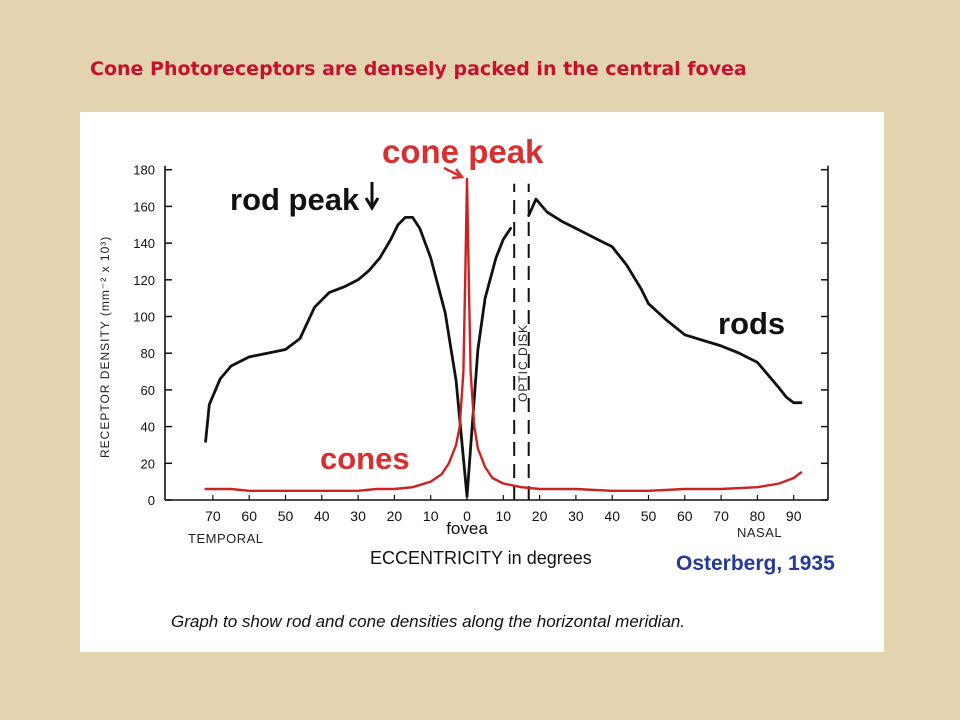 The width and height of the screenshot is (960, 720). What do you see at coordinates (454, 173) in the screenshot?
I see `cone-peak-arrow` at bounding box center [454, 173].